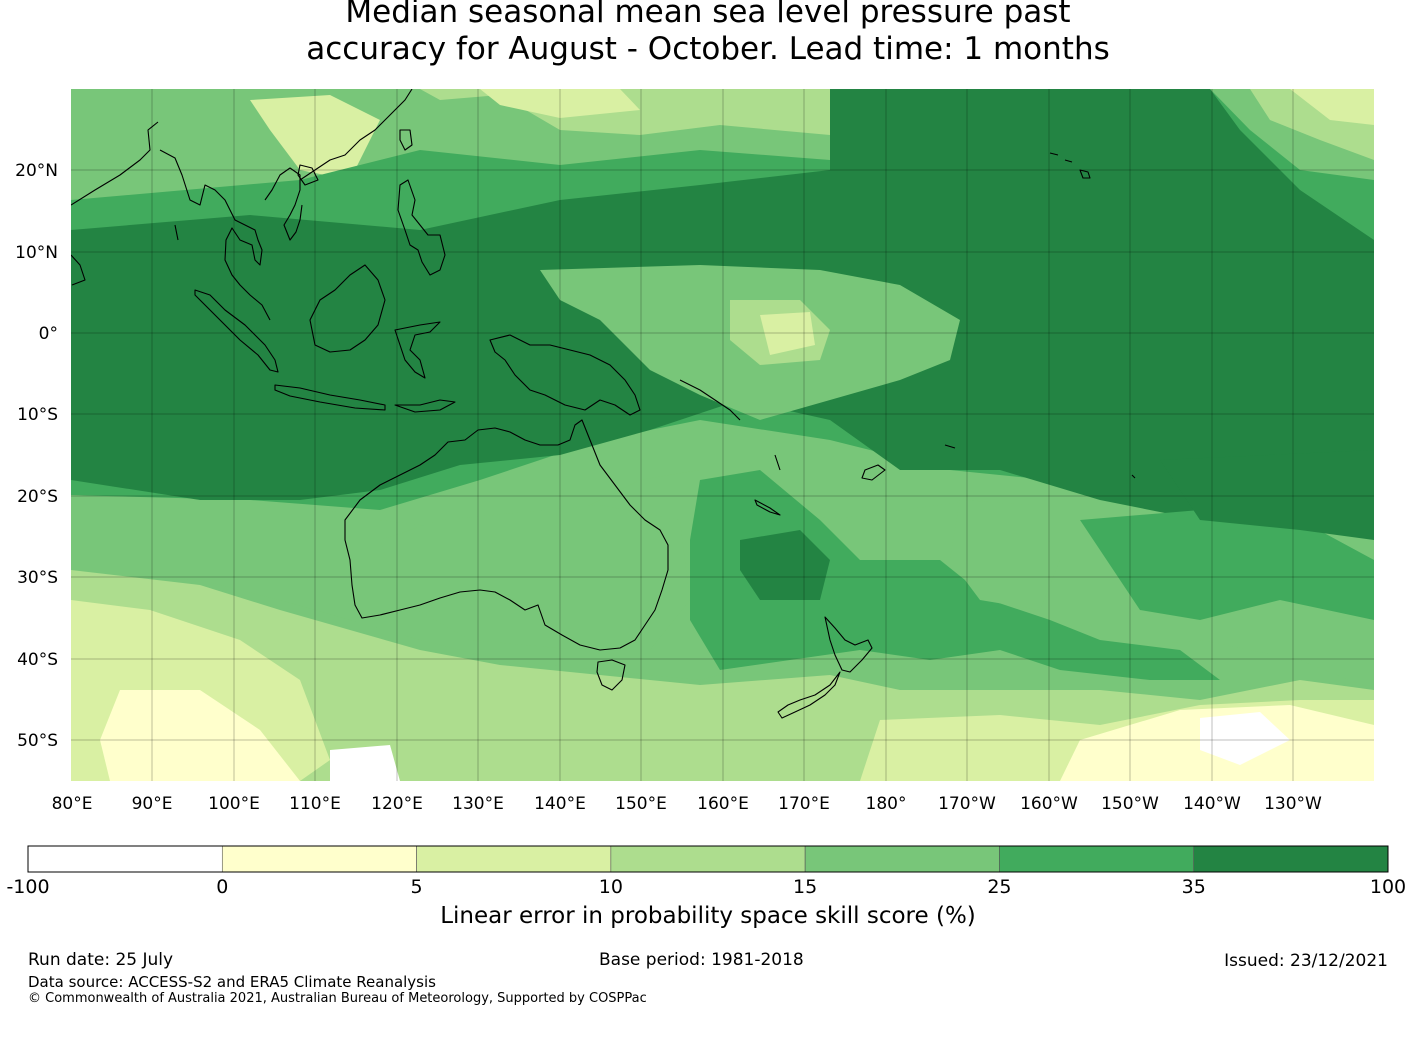 The width and height of the screenshot is (1416, 1050). Describe the element at coordinates (999, 887) in the screenshot. I see `colorbar-tick-label: 25` at that location.